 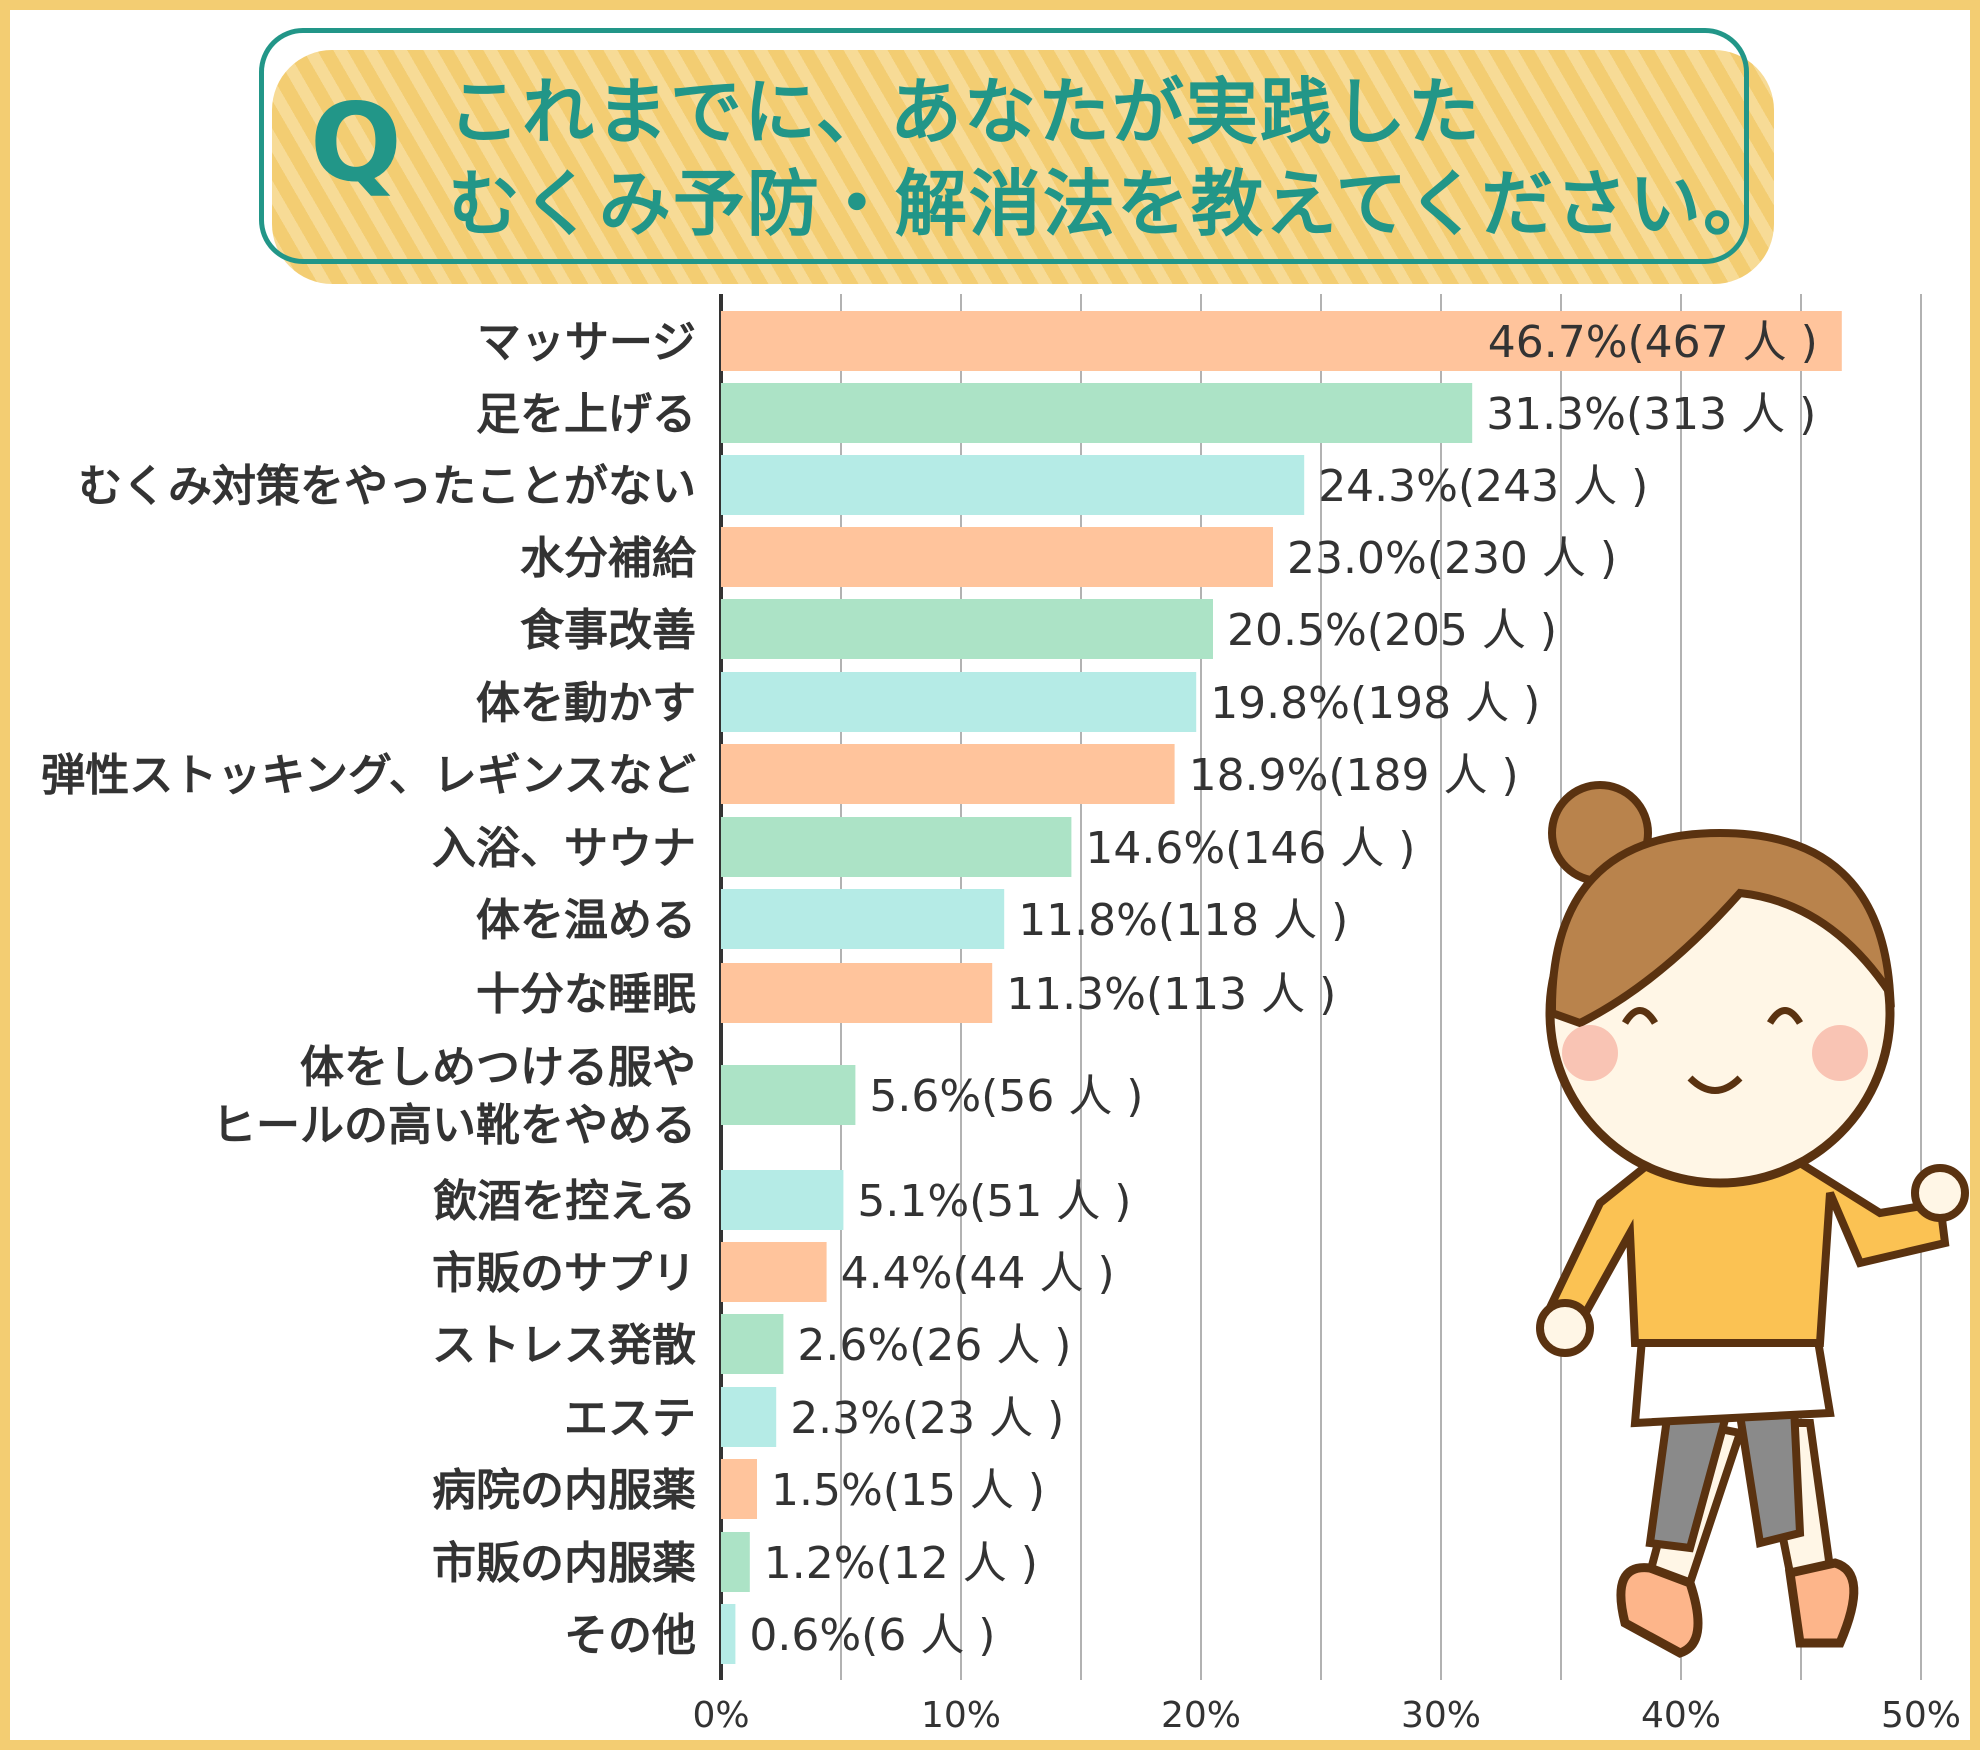 I want to click on girl-cheek-right, so click(x=1840, y=1053).